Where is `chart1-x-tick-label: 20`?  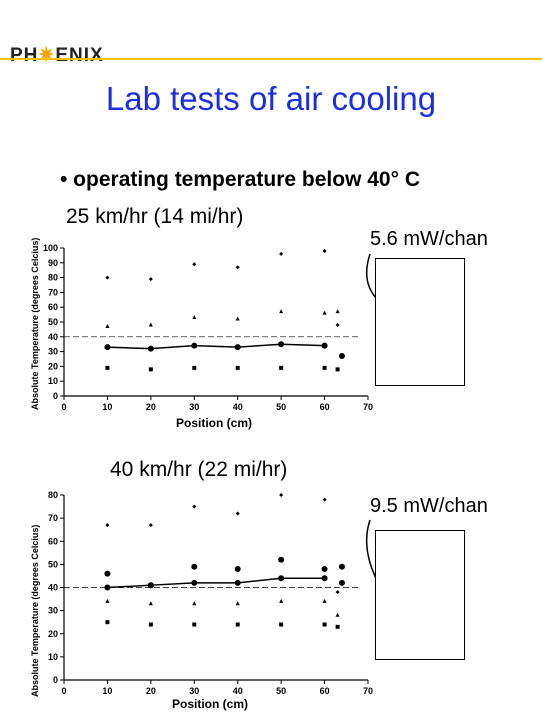
chart1-x-tick-label: 20 is located at coordinates (151, 407).